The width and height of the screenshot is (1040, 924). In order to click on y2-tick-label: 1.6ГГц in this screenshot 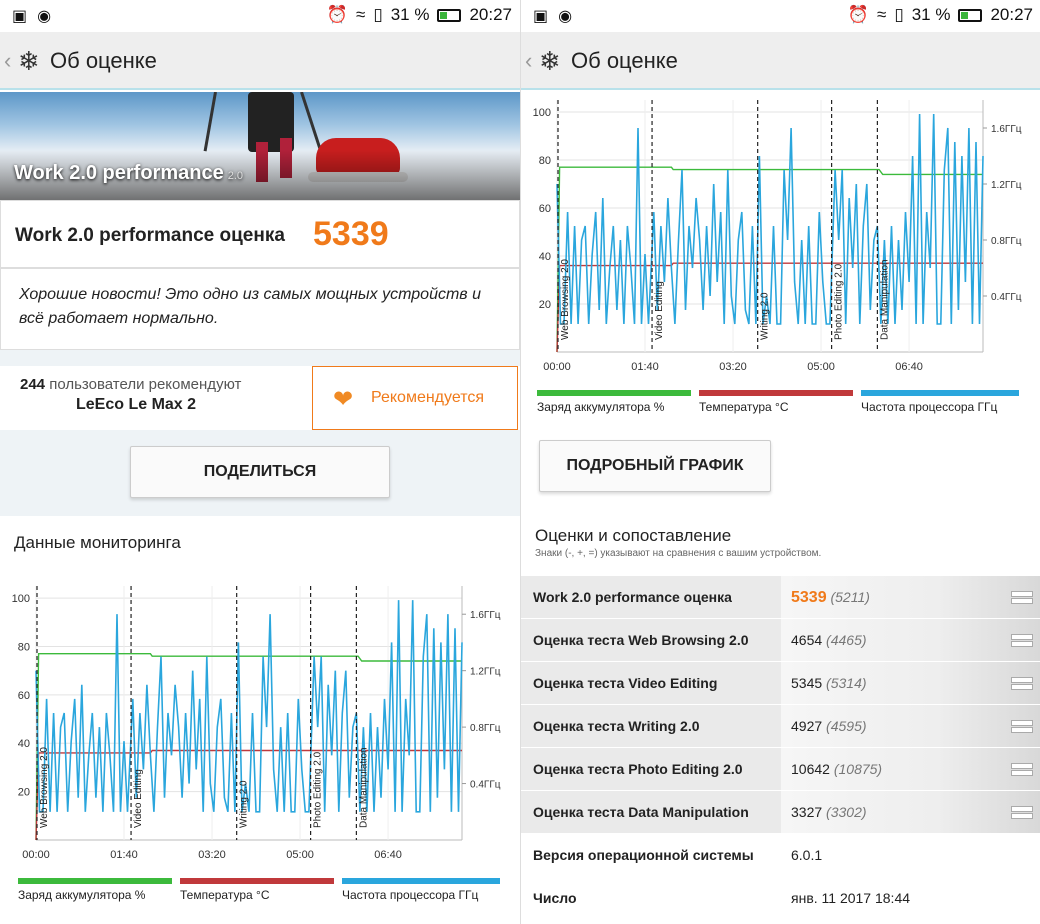, I will do `click(485, 615)`.